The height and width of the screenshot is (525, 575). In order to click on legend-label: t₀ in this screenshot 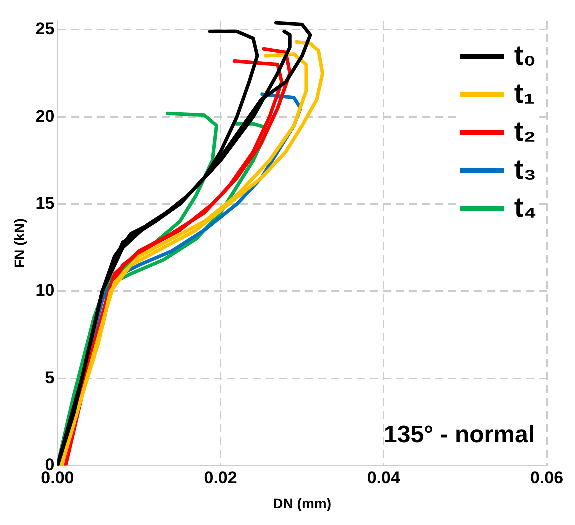, I will do `click(525, 56)`.